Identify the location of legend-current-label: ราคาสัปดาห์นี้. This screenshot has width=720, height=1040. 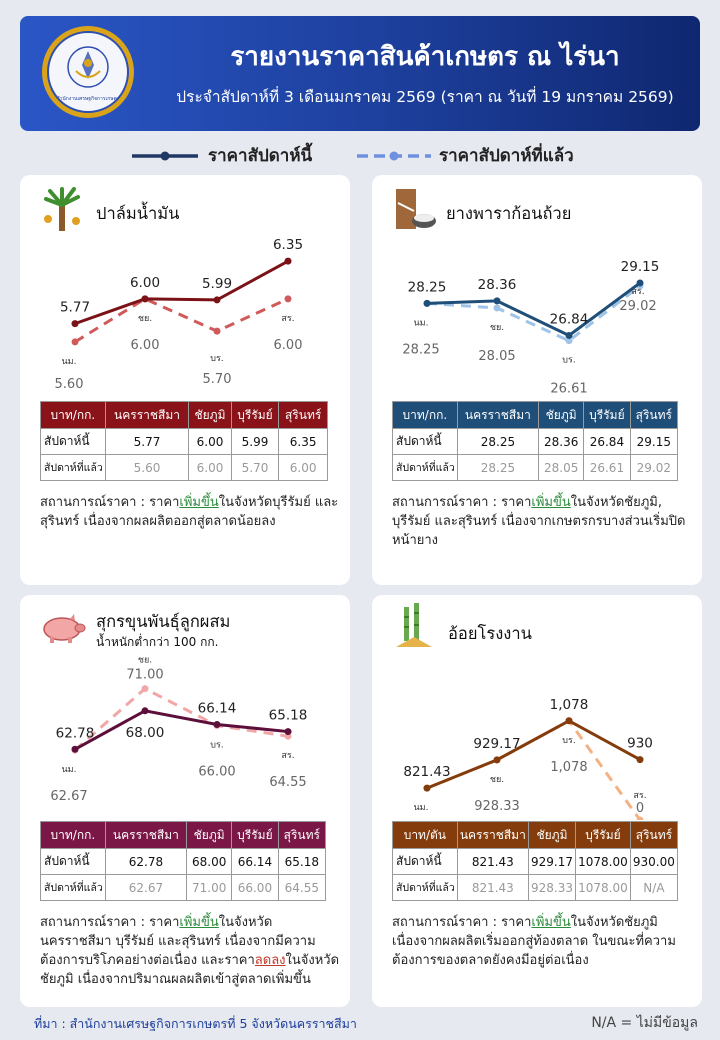
(260, 156).